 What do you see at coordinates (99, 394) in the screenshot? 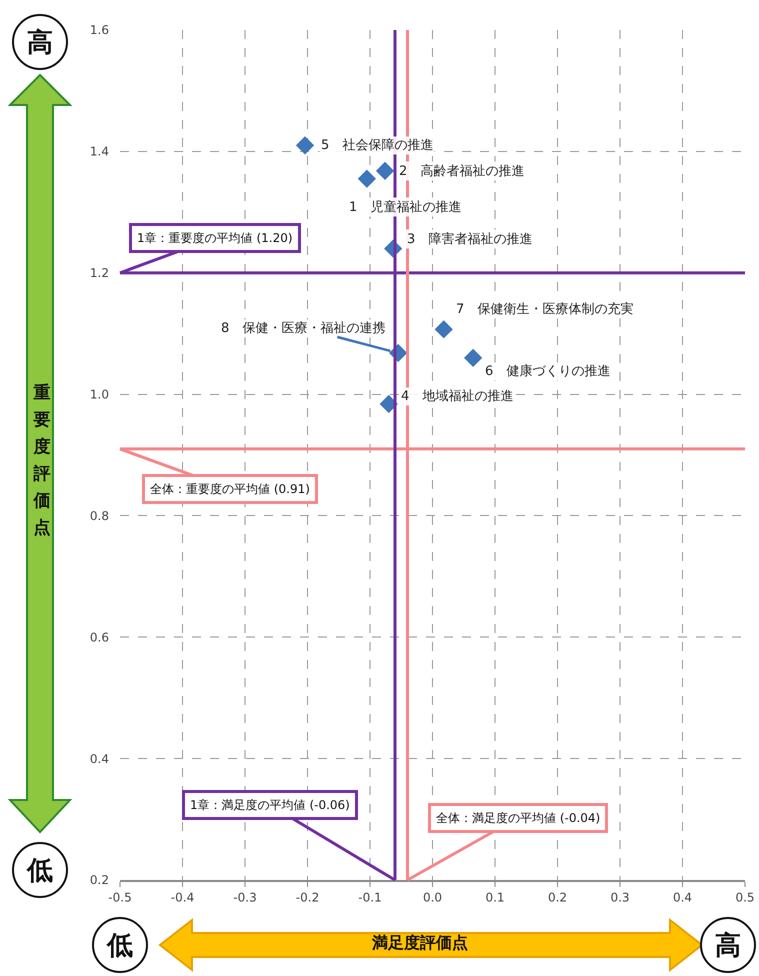
I see `y-tick-label: 1.0` at bounding box center [99, 394].